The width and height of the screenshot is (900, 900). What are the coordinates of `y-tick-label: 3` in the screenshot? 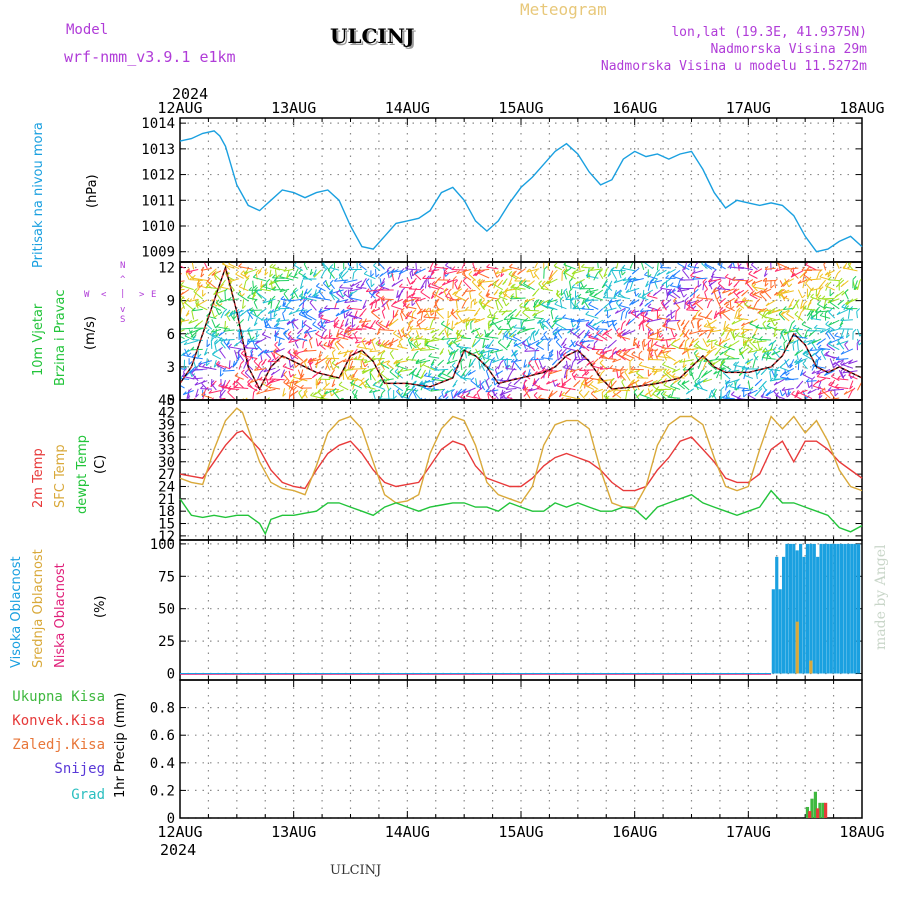 It's located at (171, 368).